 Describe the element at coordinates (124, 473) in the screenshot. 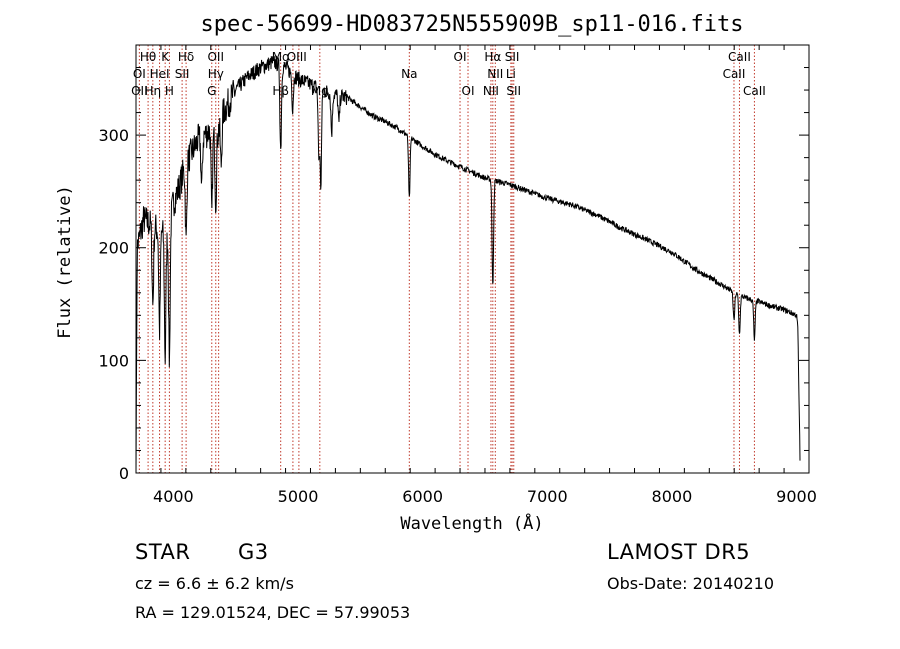

I see `y-tick-label: 0` at that location.